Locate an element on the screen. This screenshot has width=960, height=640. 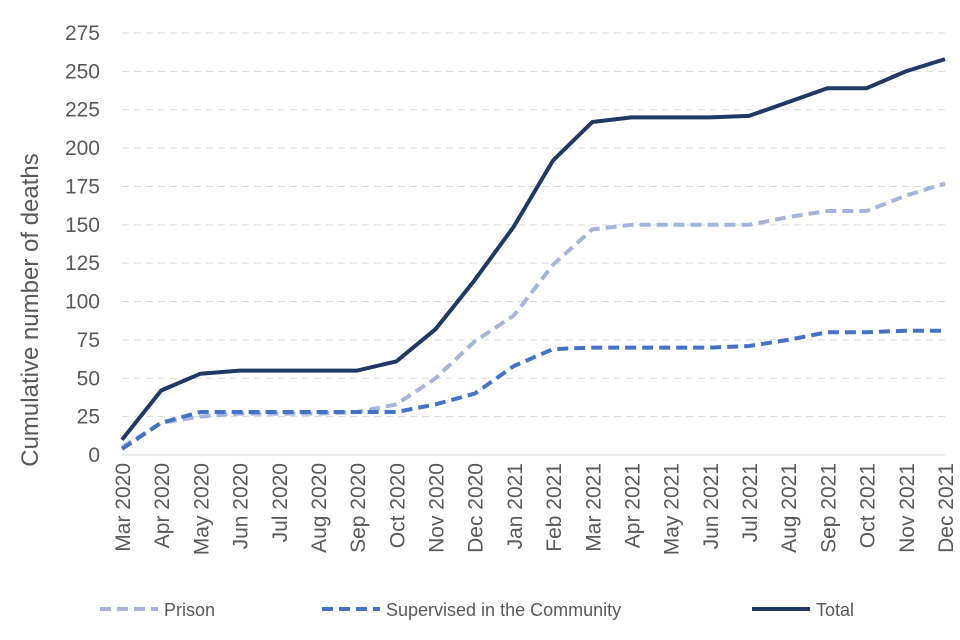
x-tick-label: Aug 2020 is located at coordinates (319, 508).